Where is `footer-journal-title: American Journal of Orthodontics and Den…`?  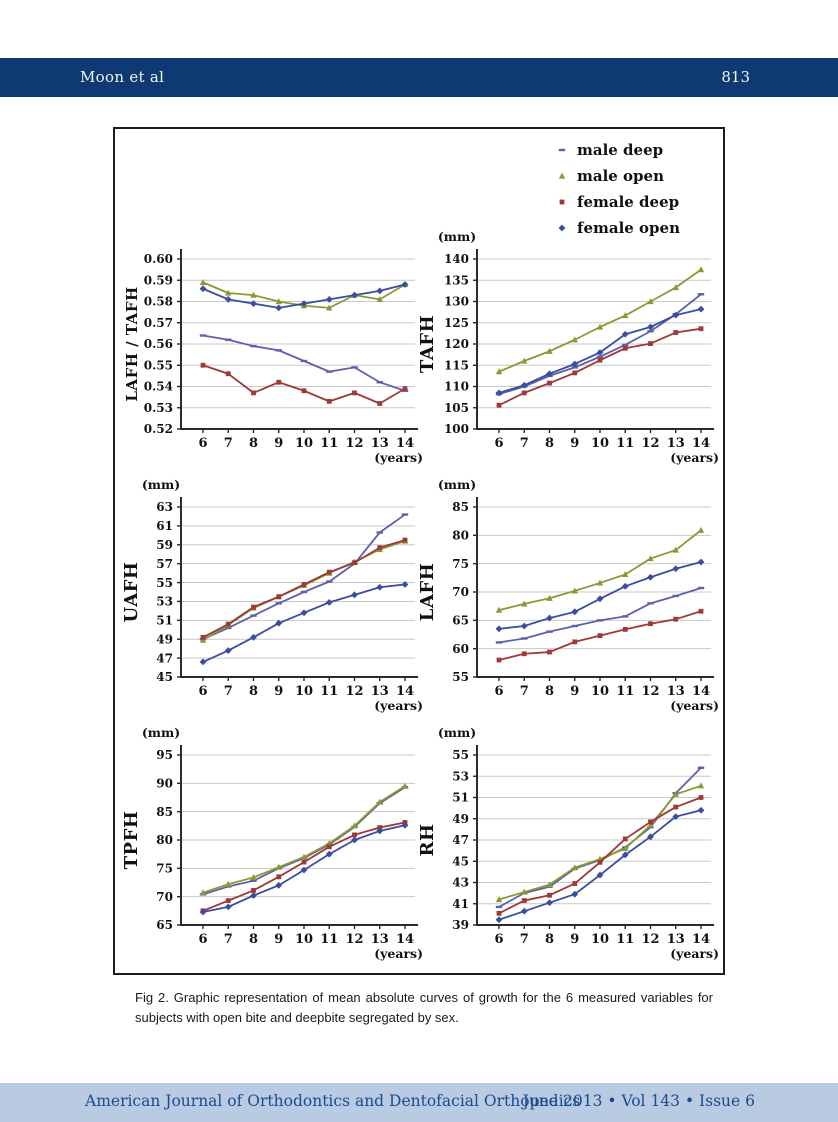
footer-journal-title: American Journal of Orthodontics and Den… is located at coordinates (333, 1101).